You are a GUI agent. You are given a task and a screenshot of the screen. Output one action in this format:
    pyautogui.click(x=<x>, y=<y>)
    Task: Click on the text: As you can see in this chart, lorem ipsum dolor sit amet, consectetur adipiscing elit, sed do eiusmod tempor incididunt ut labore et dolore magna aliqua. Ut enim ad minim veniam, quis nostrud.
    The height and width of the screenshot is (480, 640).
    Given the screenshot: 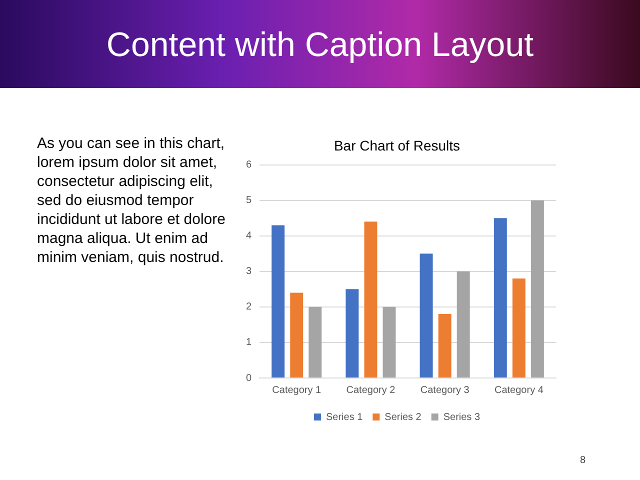 What is the action you would take?
    pyautogui.click(x=131, y=200)
    